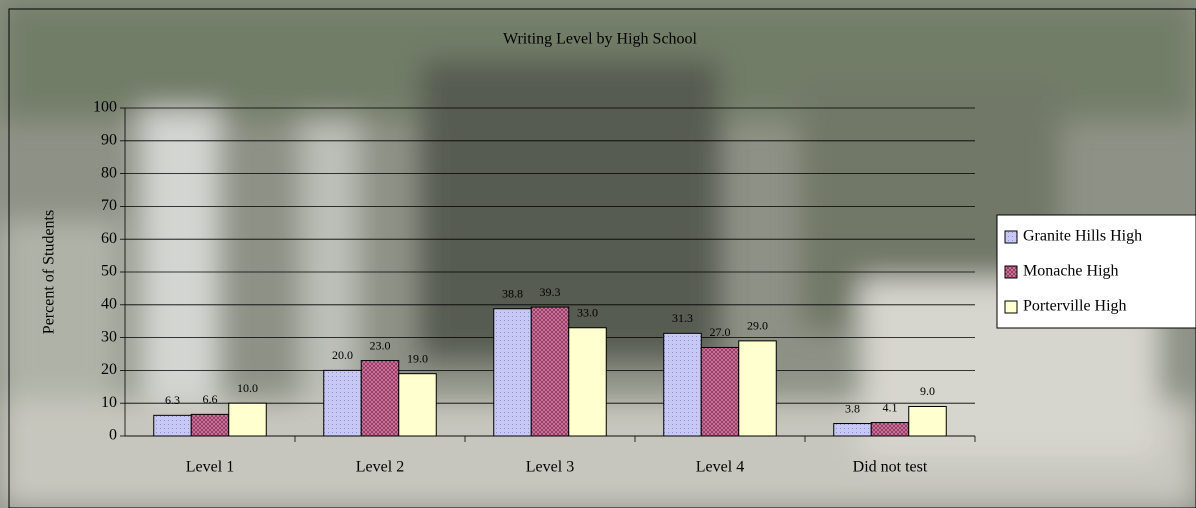  What do you see at coordinates (172, 400) in the screenshot?
I see `value-label: 6.3` at bounding box center [172, 400].